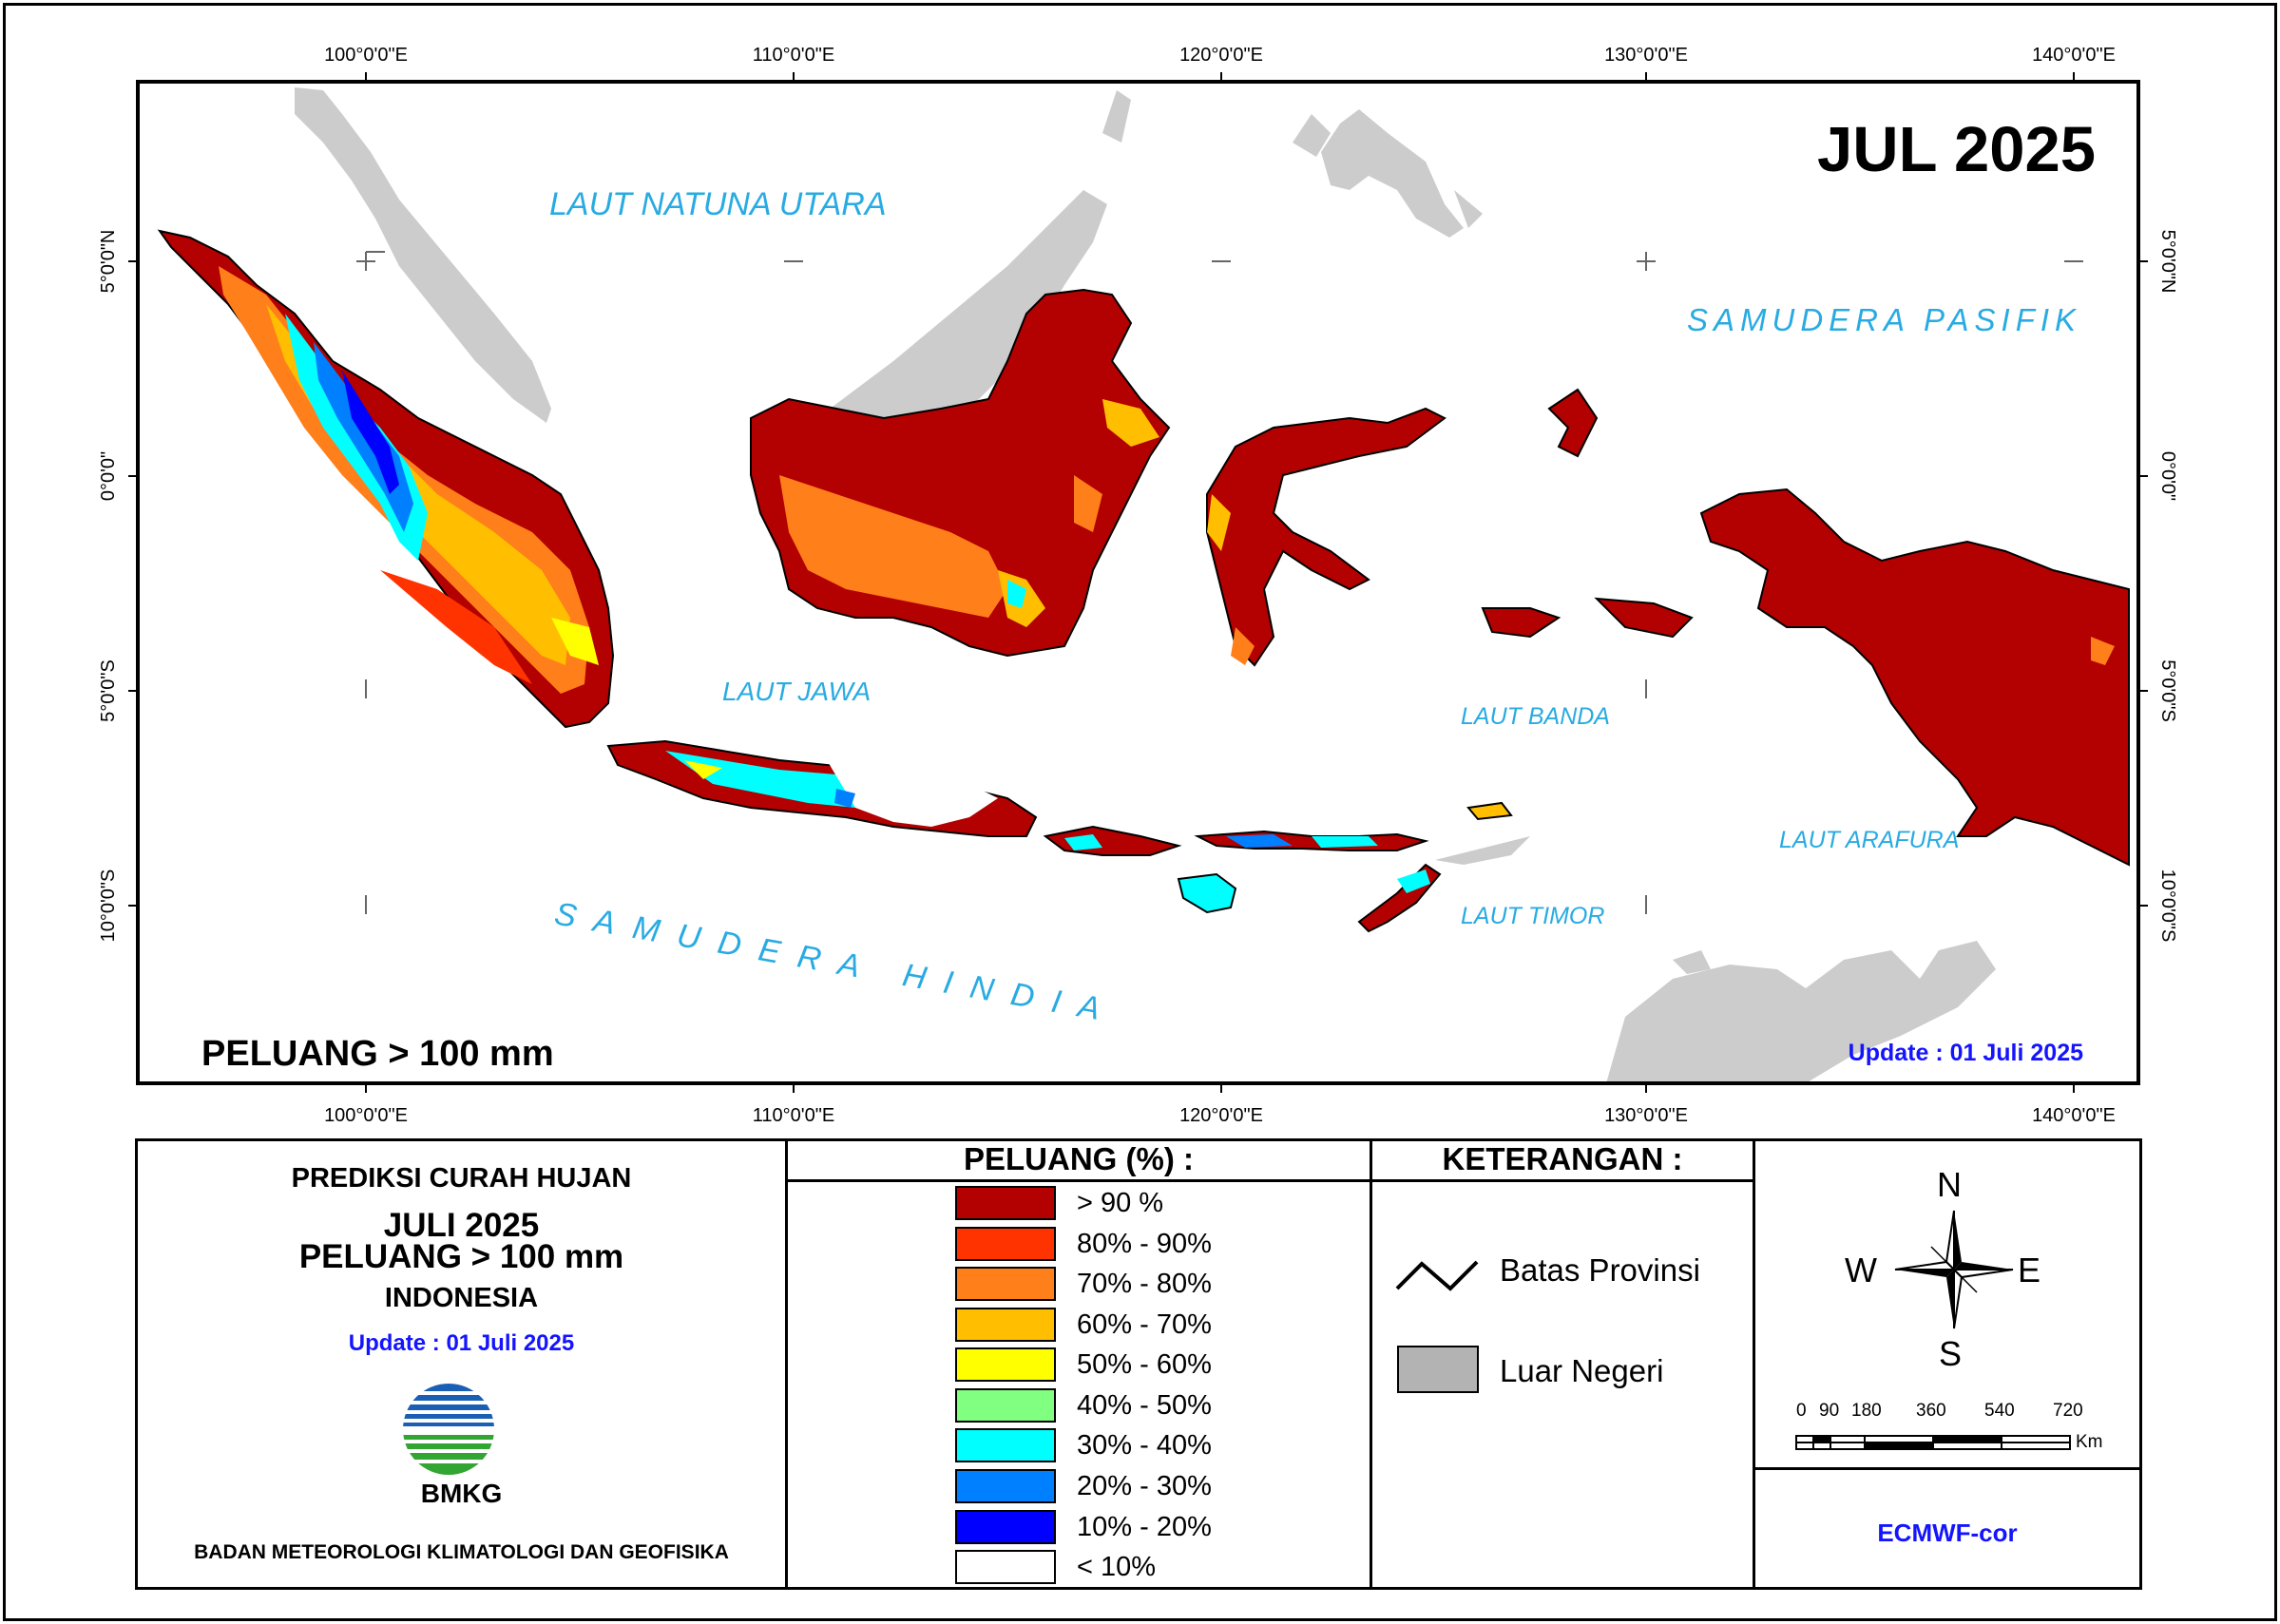  What do you see at coordinates (1117, 1567) in the screenshot?
I see `legend-label: < 10%` at bounding box center [1117, 1567].